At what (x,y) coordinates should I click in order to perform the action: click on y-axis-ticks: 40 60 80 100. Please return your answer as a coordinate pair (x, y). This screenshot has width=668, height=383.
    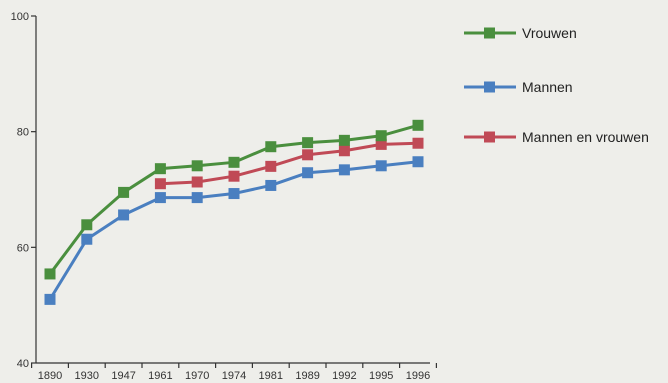
    Looking at the image, I should click on (23, 190).